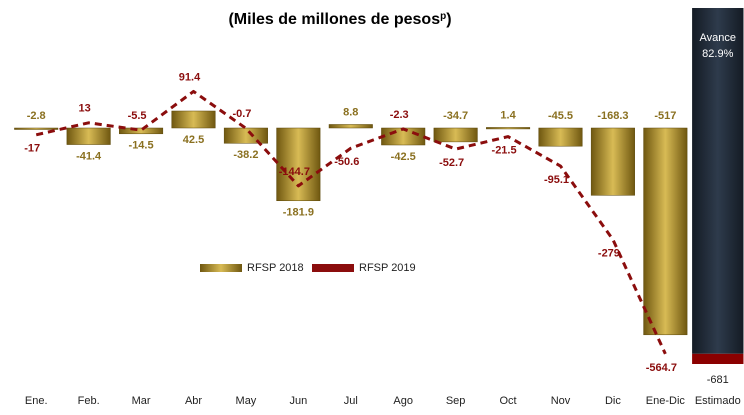 The image size is (744, 415). Describe the element at coordinates (508, 115) in the screenshot. I see `data-label: 1.4` at that location.